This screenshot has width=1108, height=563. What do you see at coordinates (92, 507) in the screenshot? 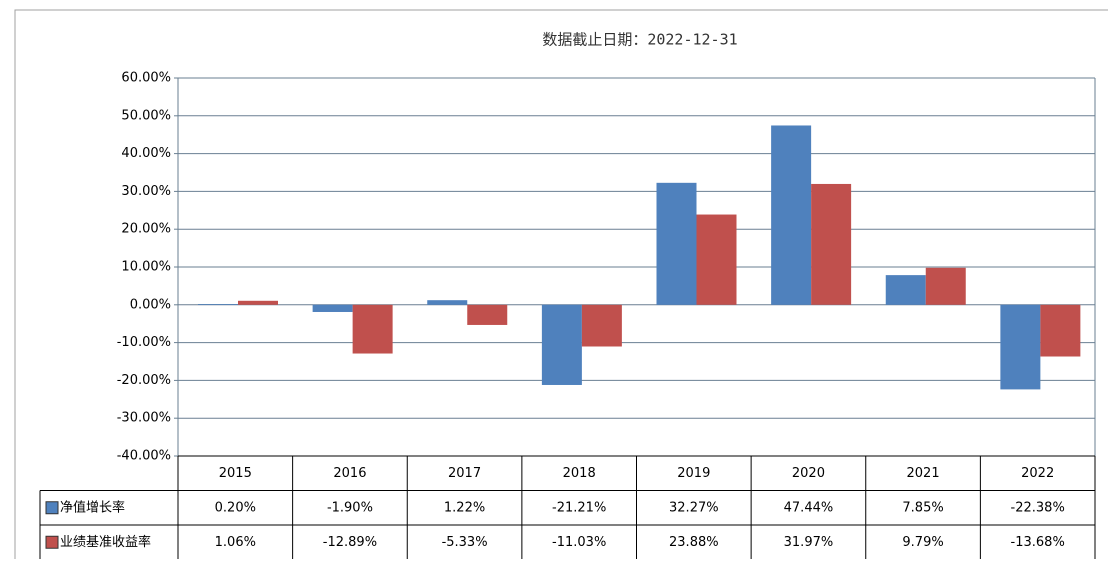
I see `legend-label: 净值增长率` at bounding box center [92, 507].